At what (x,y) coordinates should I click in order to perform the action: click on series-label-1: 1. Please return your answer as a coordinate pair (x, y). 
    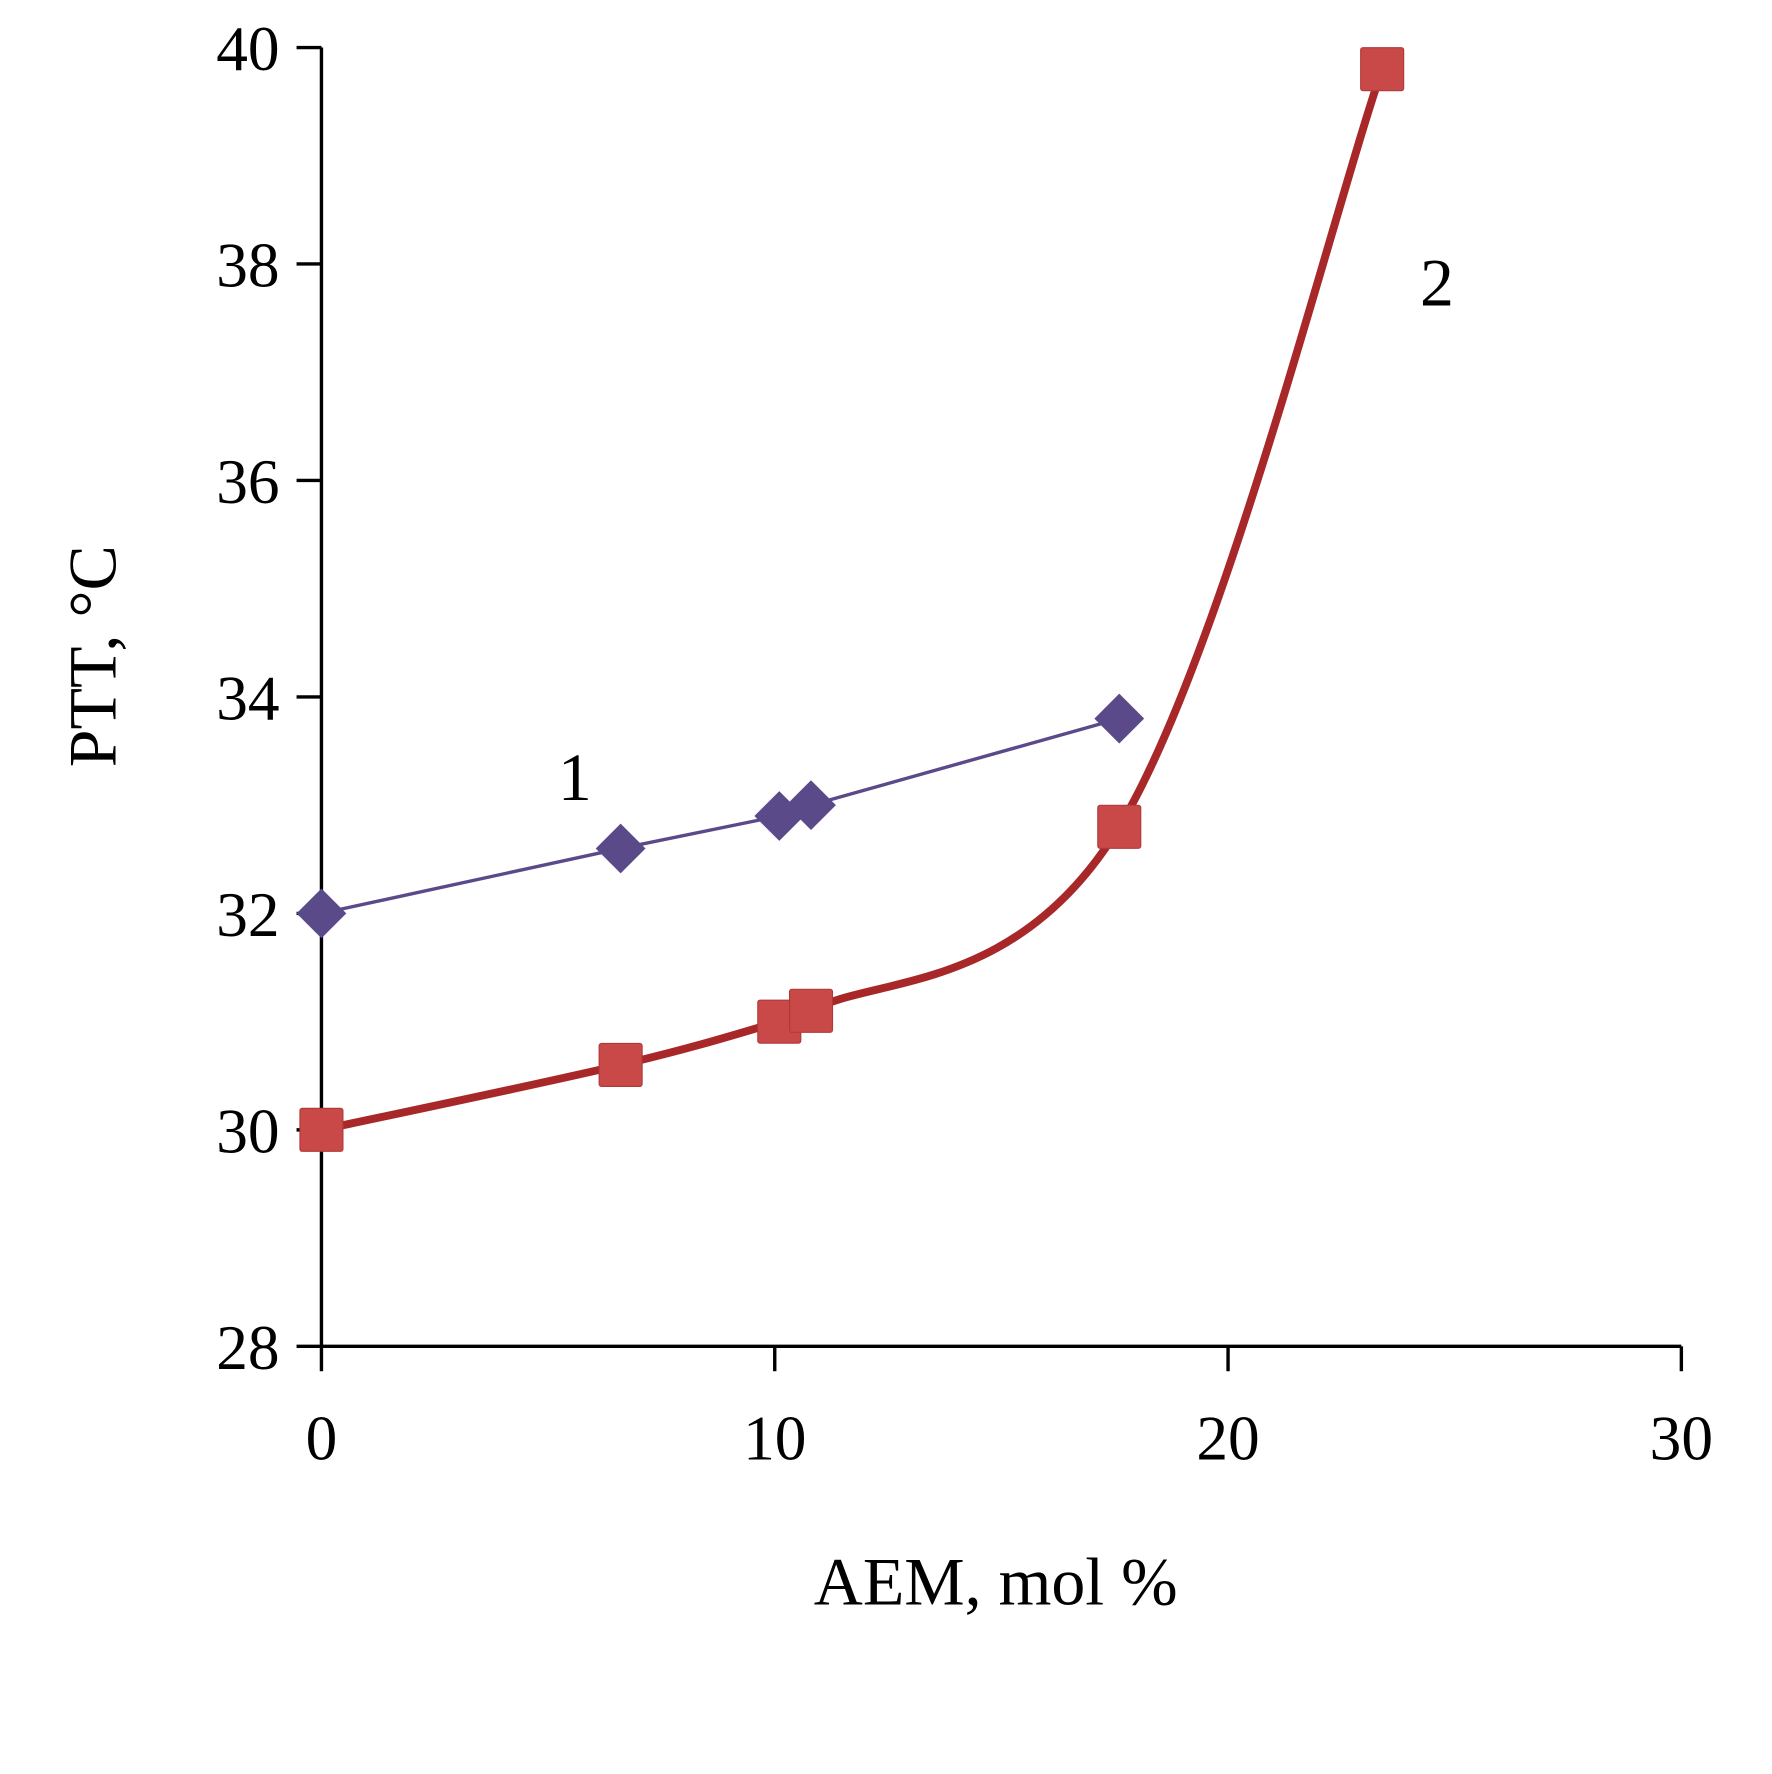
    Looking at the image, I should click on (575, 777).